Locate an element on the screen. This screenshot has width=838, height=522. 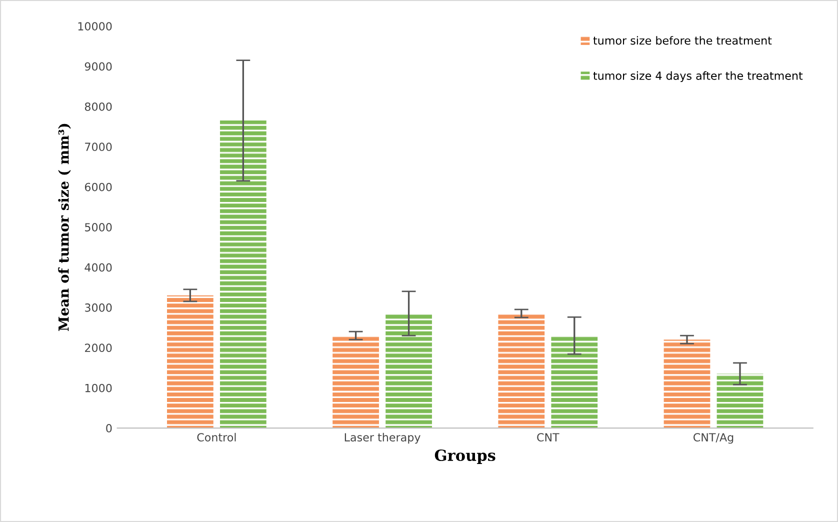
y-tick-label: 1000 is located at coordinates (98, 388).